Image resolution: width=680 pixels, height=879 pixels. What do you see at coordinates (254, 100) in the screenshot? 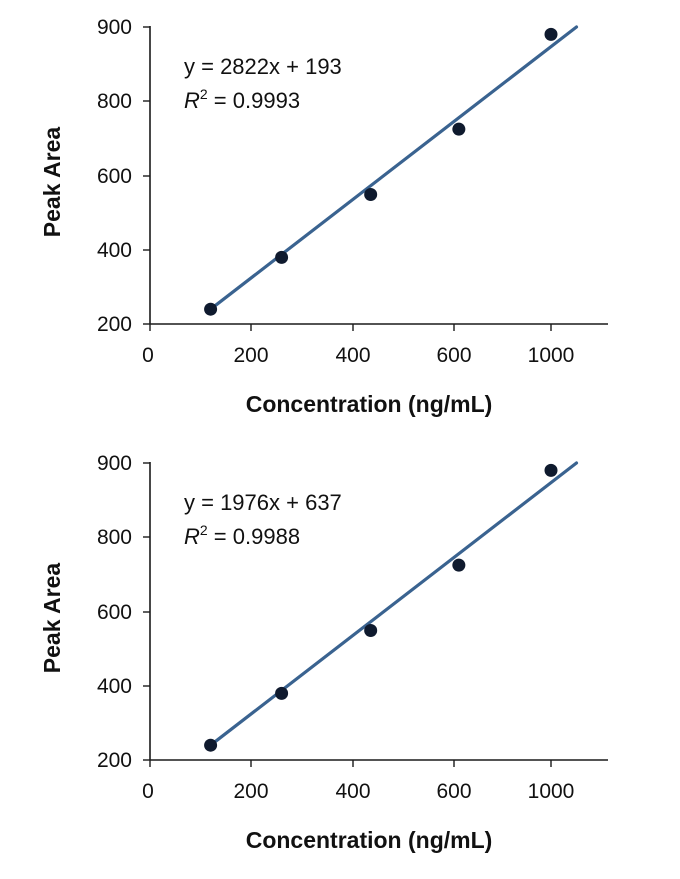
I see `r-squared-value: = 0.9993` at bounding box center [254, 100].